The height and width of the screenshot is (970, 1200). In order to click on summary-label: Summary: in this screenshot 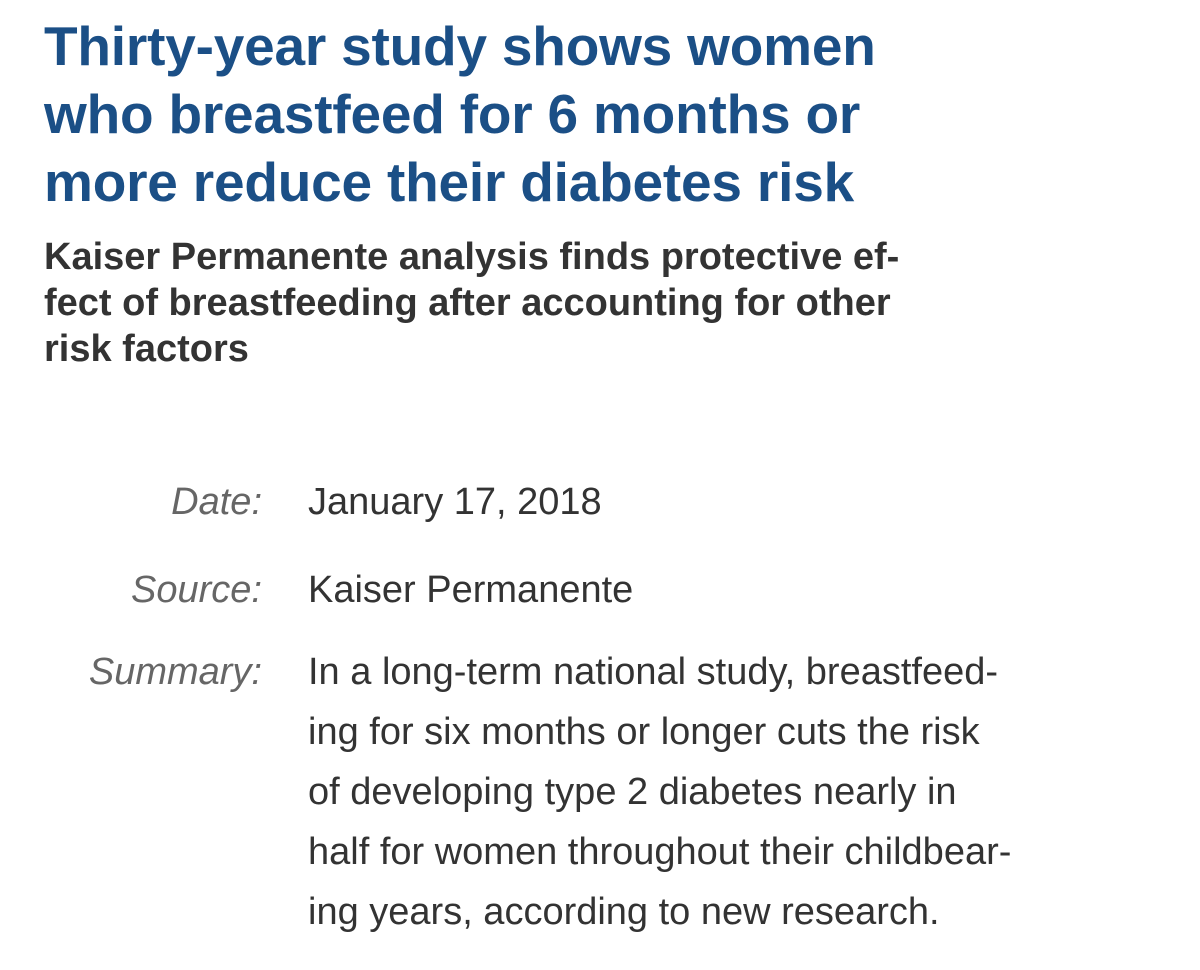, I will do `click(175, 672)`.